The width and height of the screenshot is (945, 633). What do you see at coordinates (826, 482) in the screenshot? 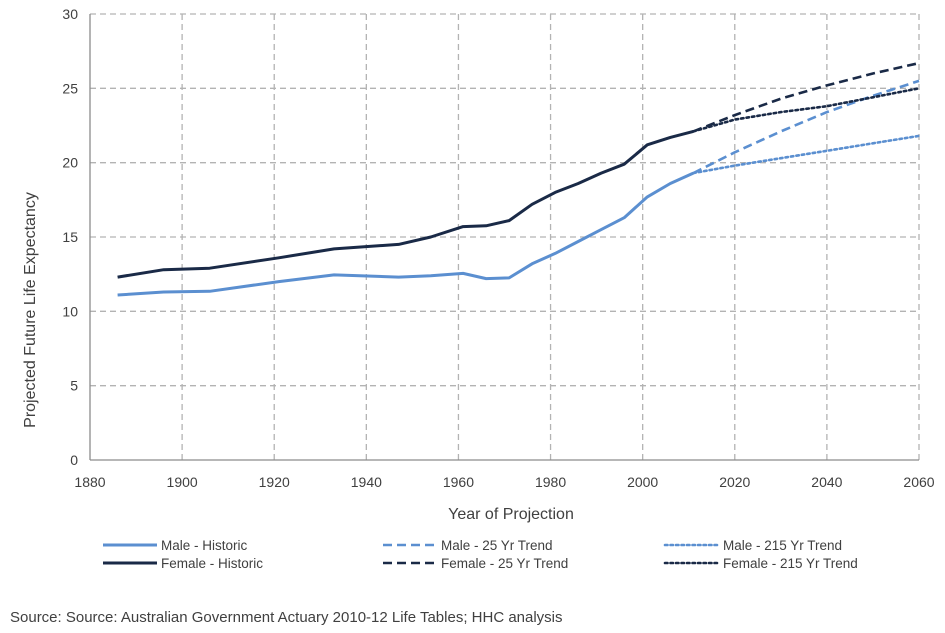
I see `x-tick-label: 2040` at bounding box center [826, 482].